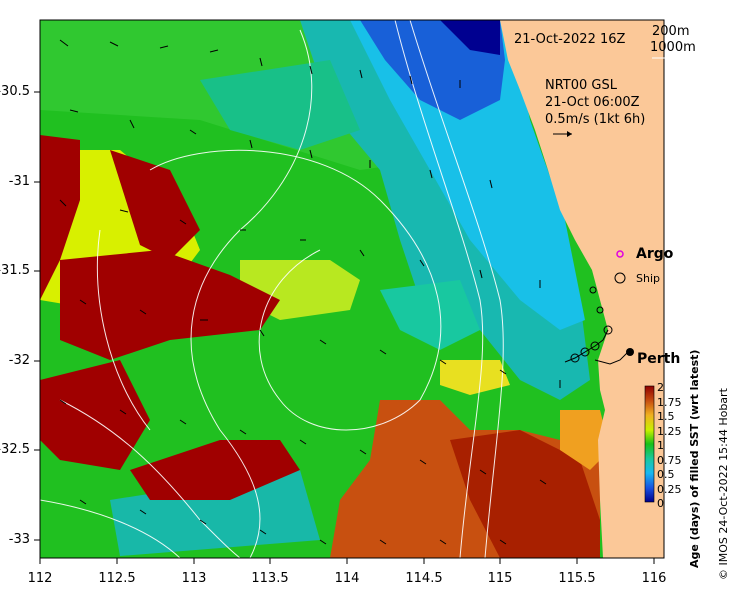  I want to click on colorbar-tick: 0.5, so click(666, 474).